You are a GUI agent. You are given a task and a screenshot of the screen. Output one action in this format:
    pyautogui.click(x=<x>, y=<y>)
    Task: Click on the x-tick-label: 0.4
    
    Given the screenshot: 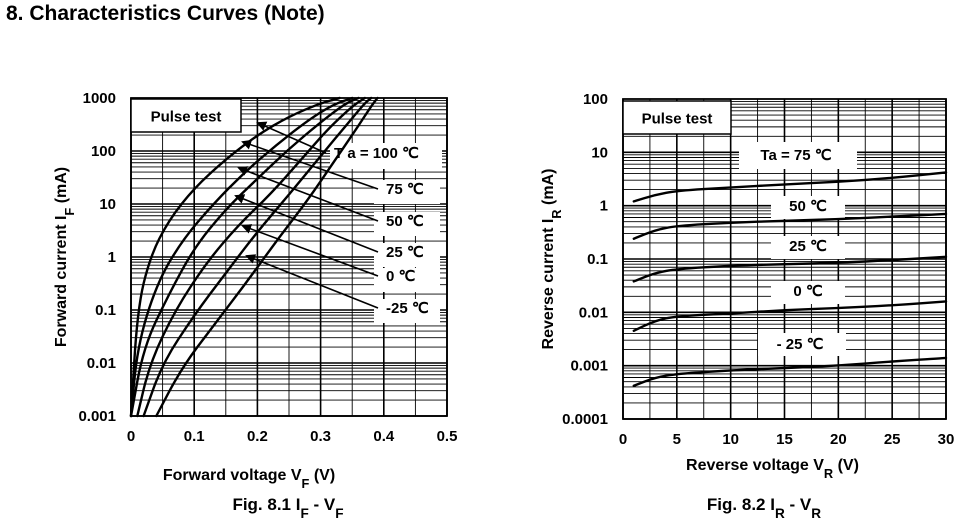 What is the action you would take?
    pyautogui.click(x=384, y=436)
    